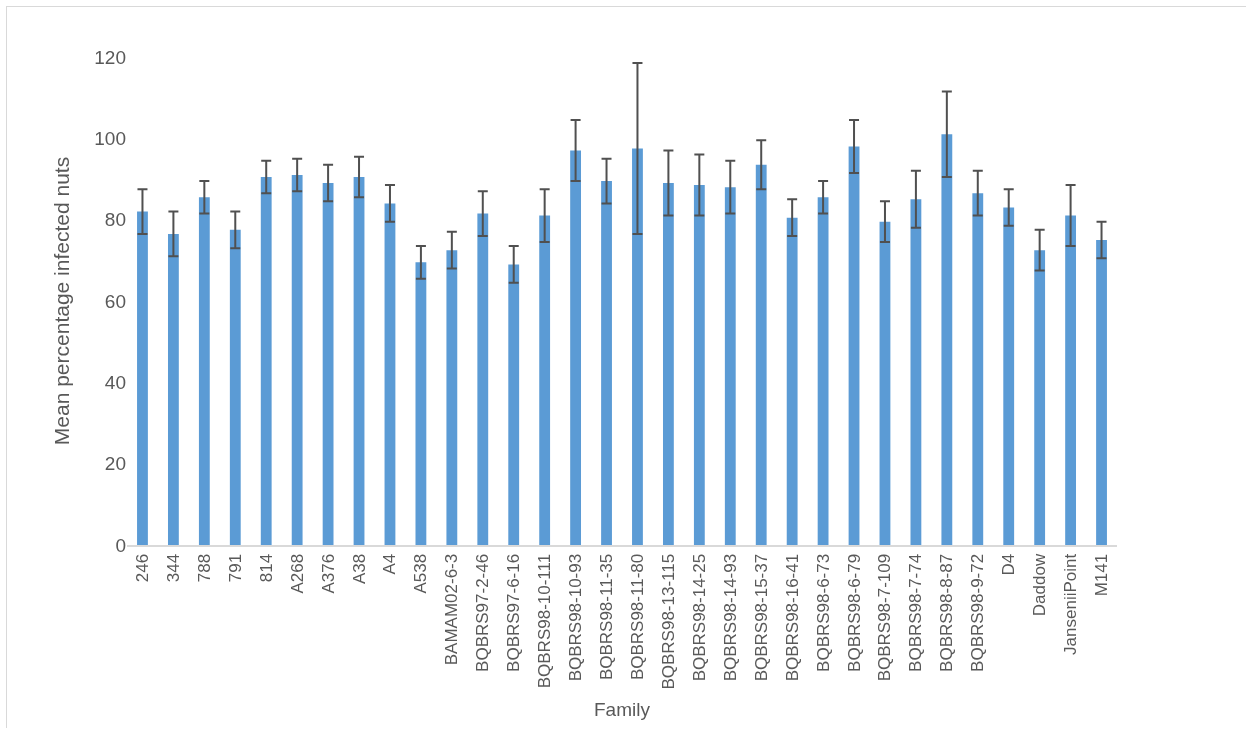 This screenshot has width=1255, height=736. Describe the element at coordinates (328, 573) in the screenshot. I see `x-tick-label: A376` at that location.